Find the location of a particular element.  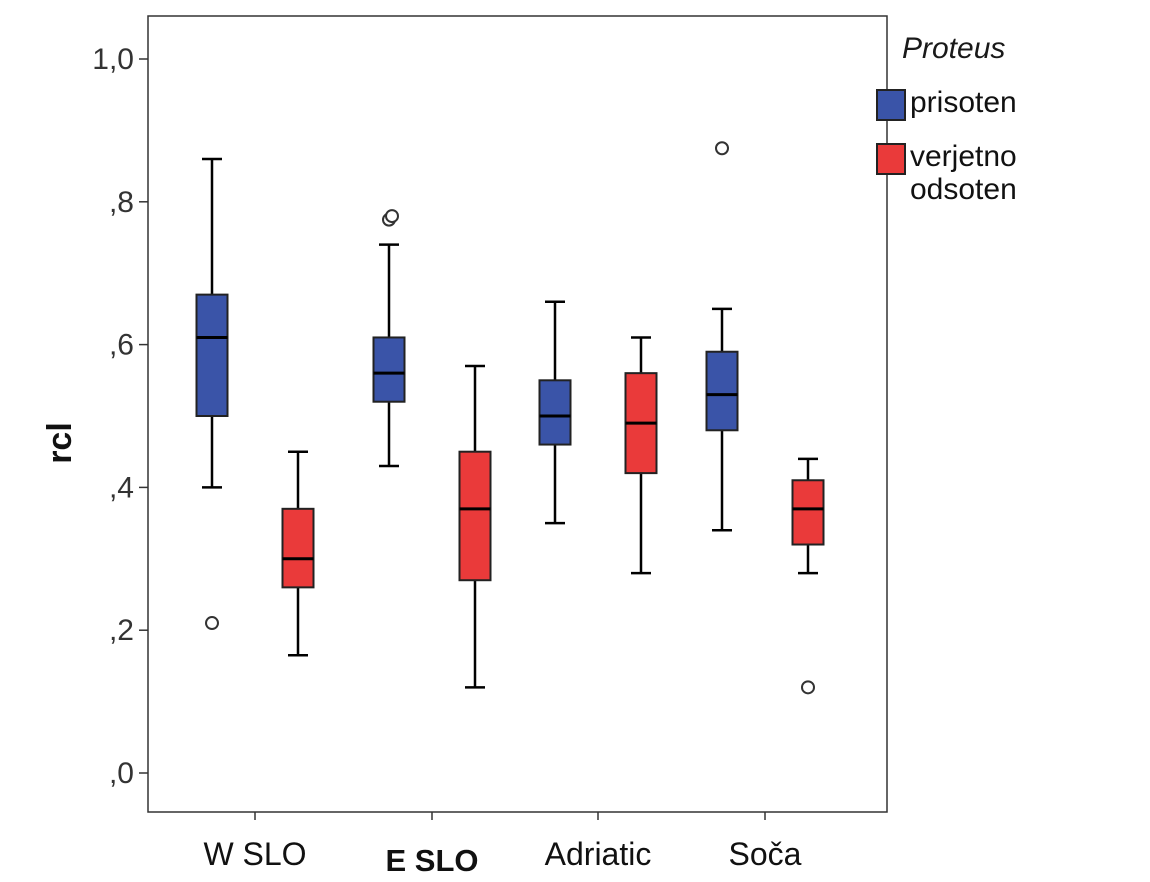

legend-title: Proteus is located at coordinates (954, 48).